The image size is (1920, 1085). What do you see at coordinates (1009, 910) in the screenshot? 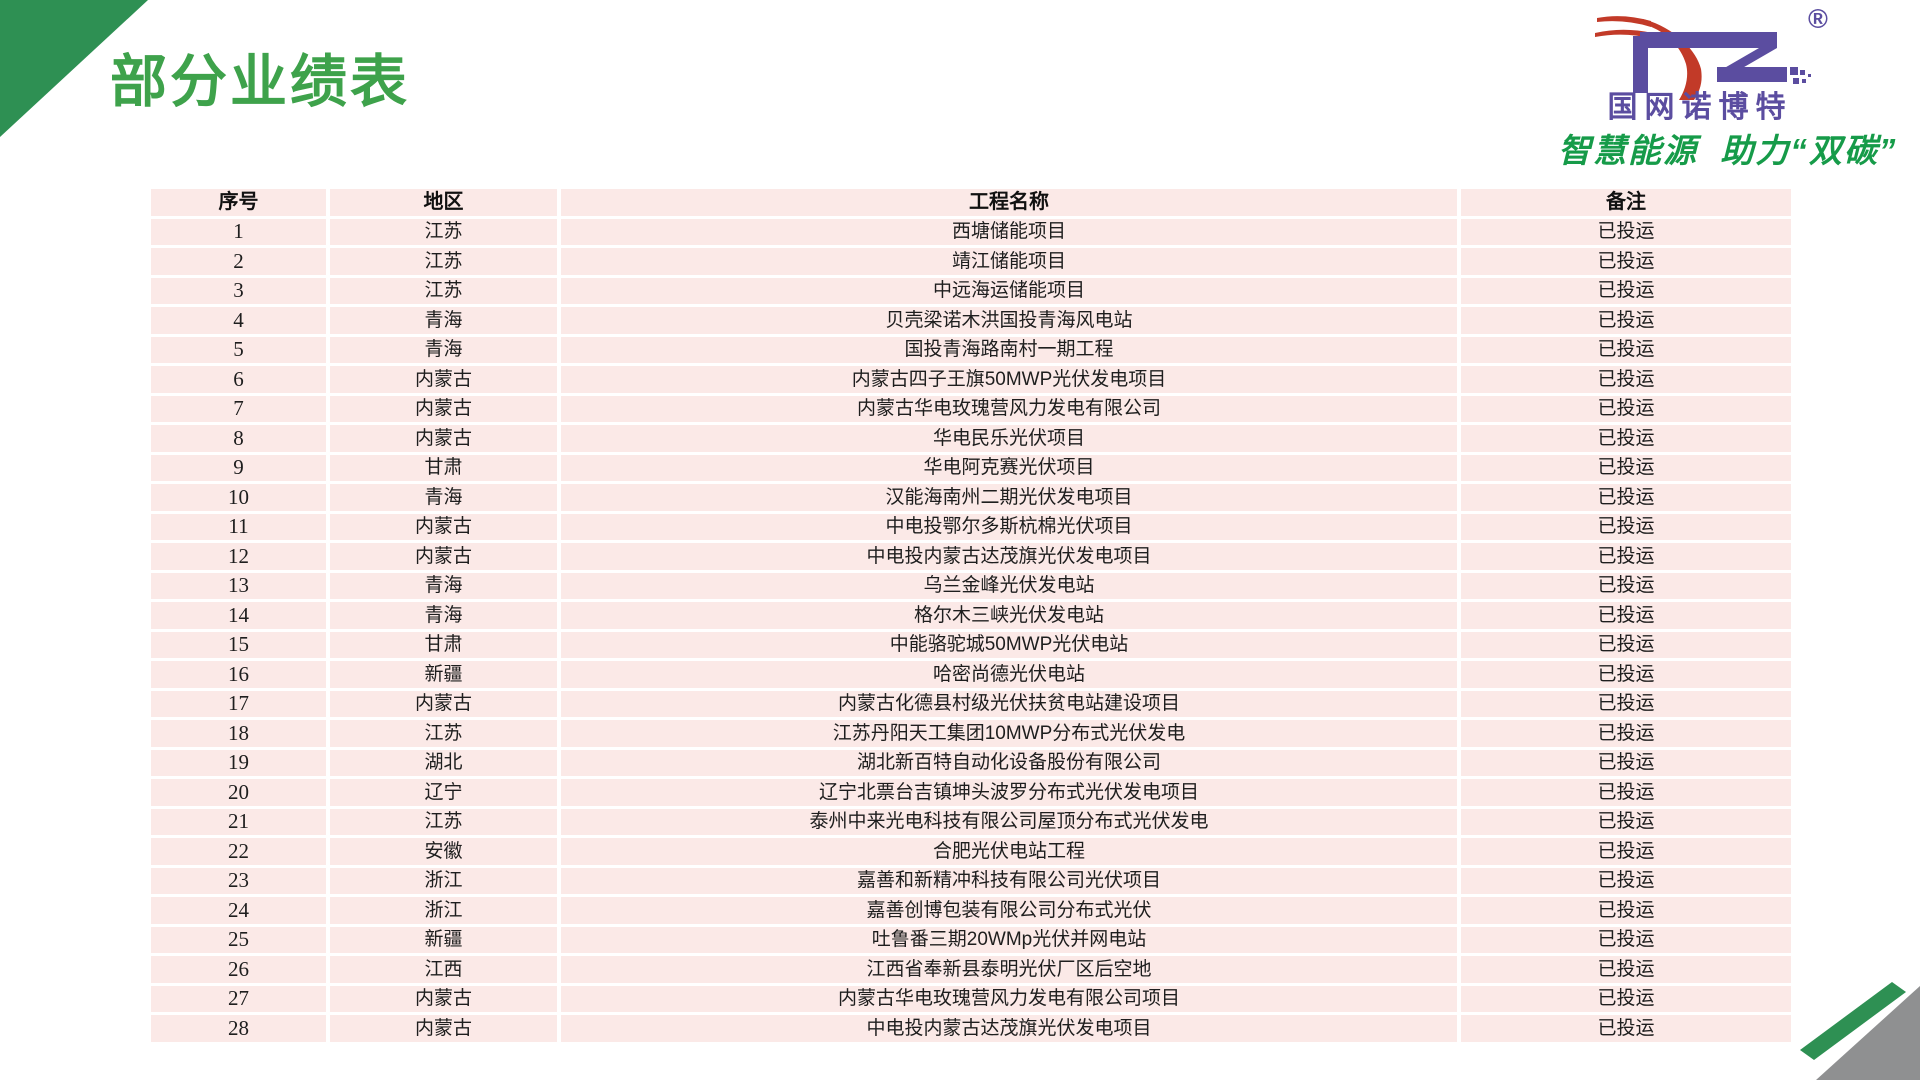
I see `project-name-cell: 嘉善创博包装有限公司分布式光伏` at bounding box center [1009, 910].